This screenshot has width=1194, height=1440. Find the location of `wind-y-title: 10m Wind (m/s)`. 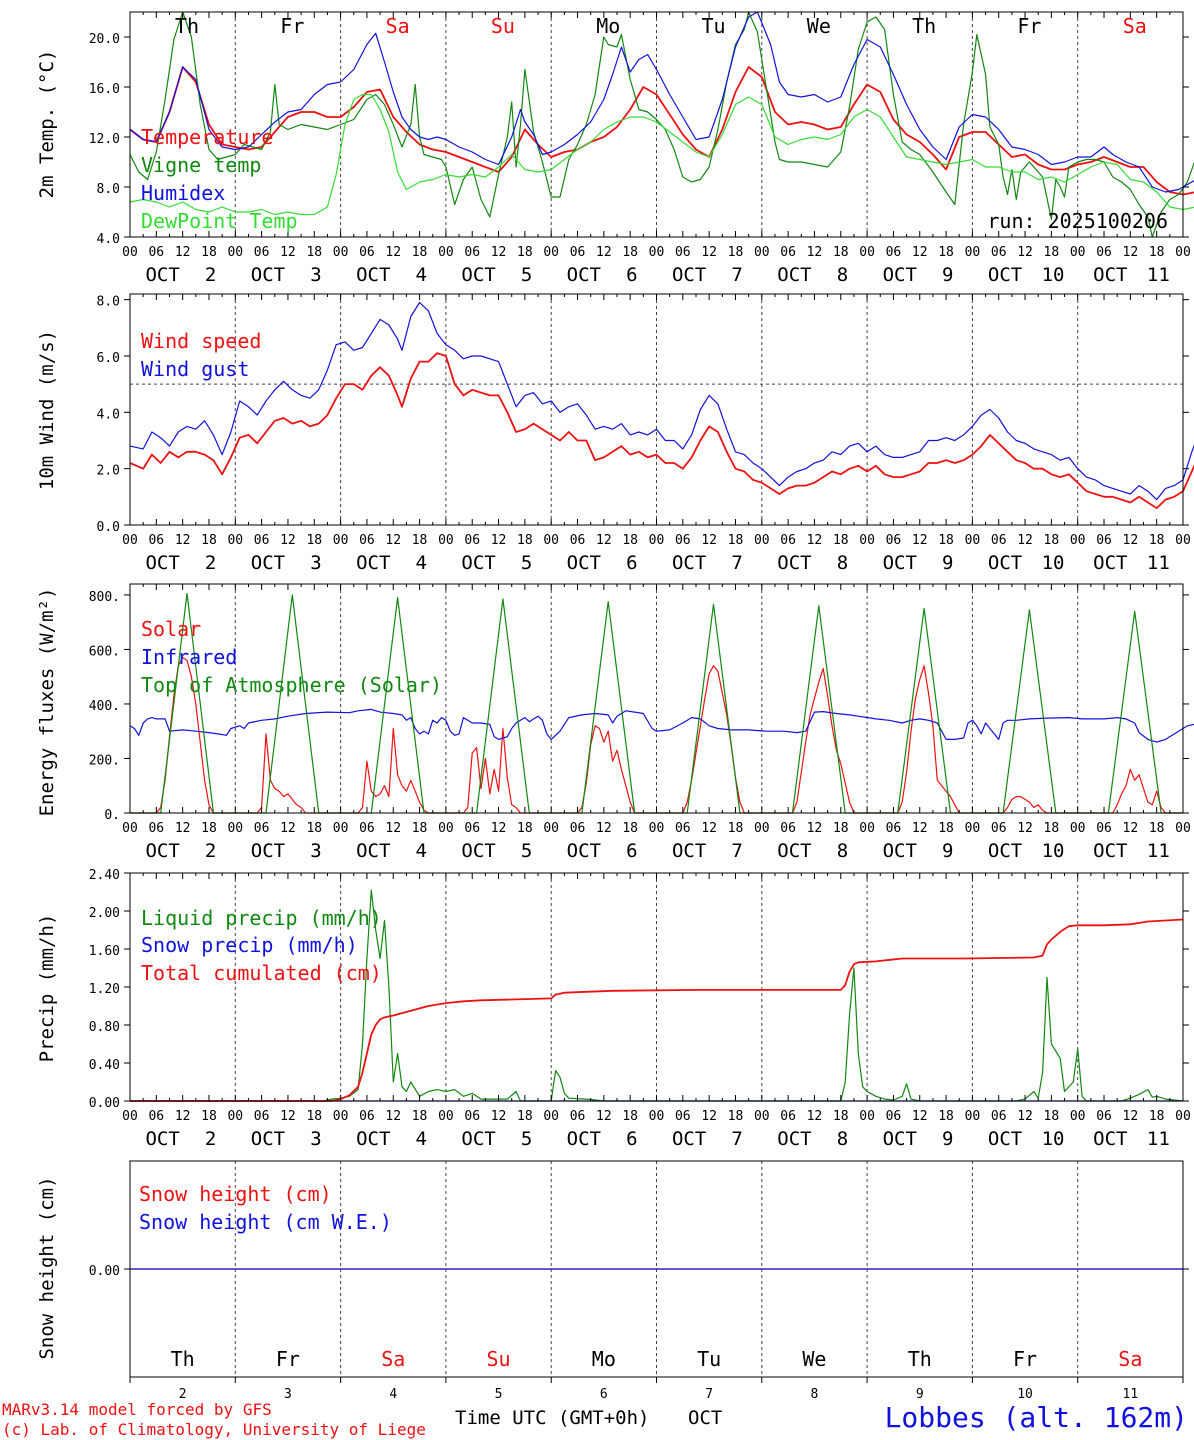

wind-y-title: 10m Wind (m/s) is located at coordinates (47, 410).